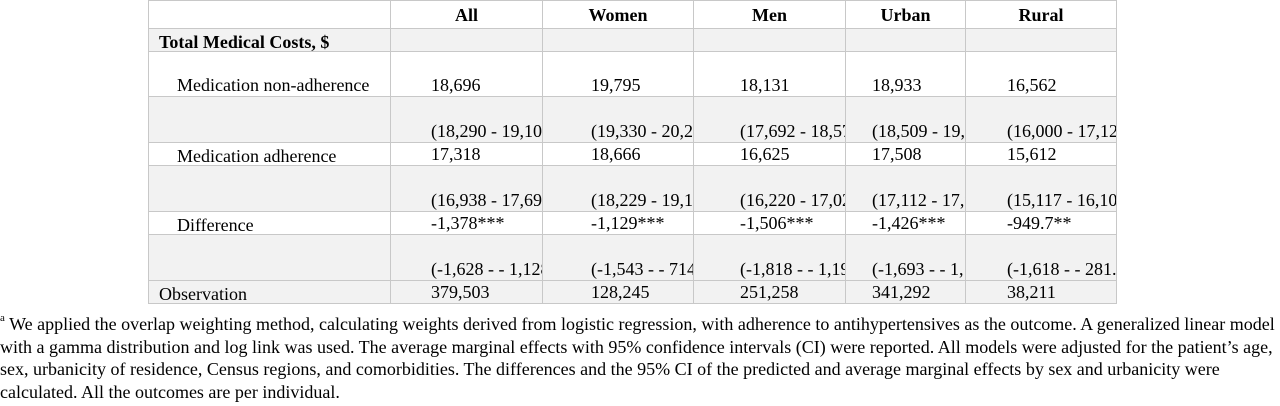  Describe the element at coordinates (269, 74) in the screenshot. I see `row-label-non-adherence: Medication non-adherence` at that location.